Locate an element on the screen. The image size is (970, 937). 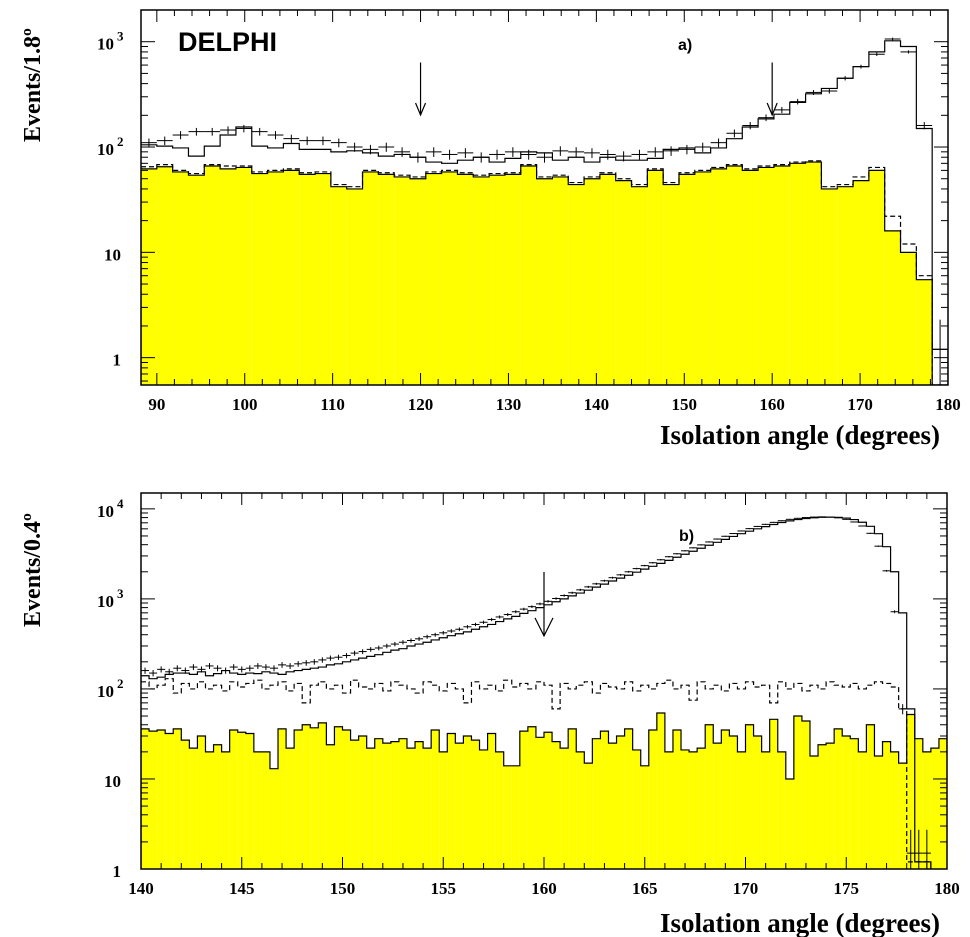
y-tick-label-1-4: 10 4 is located at coordinates (110, 508).